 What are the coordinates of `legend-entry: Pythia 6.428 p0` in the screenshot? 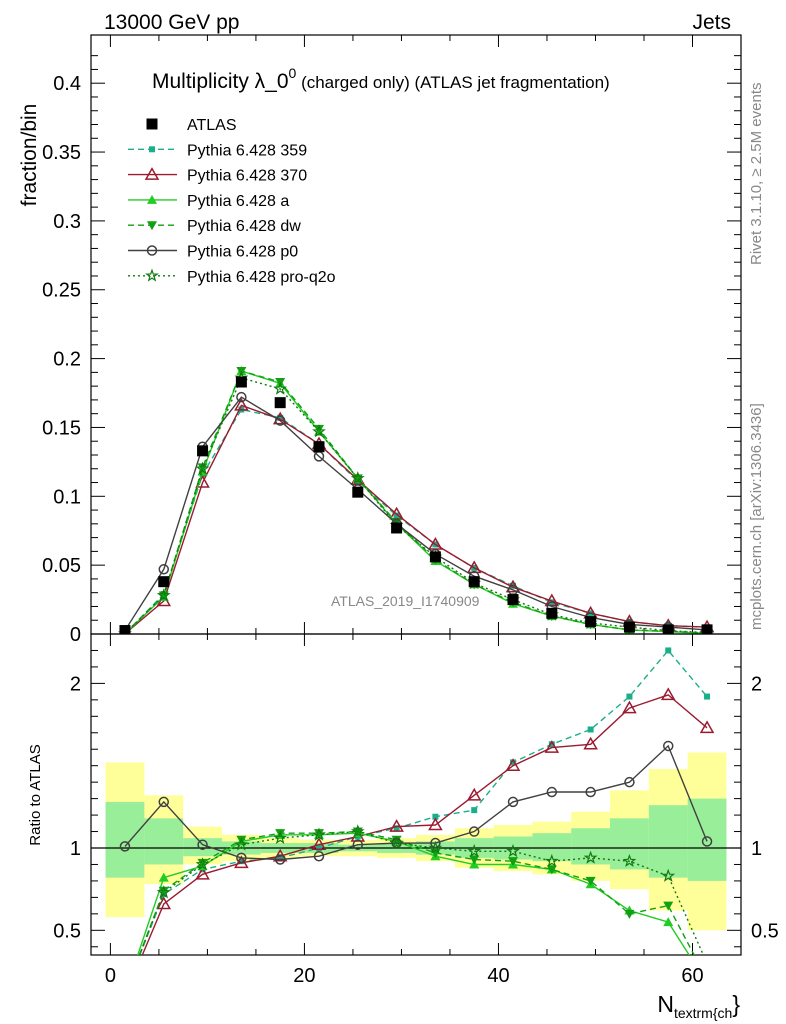 It's located at (213, 252).